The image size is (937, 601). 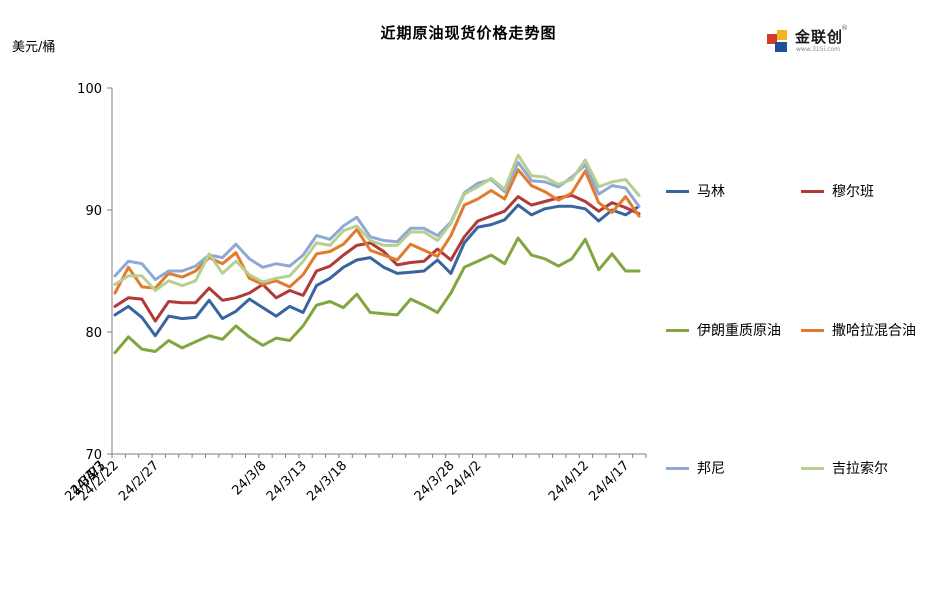 What do you see at coordinates (327, 481) in the screenshot?
I see `x-tick-label: 24/3/18` at bounding box center [327, 481].